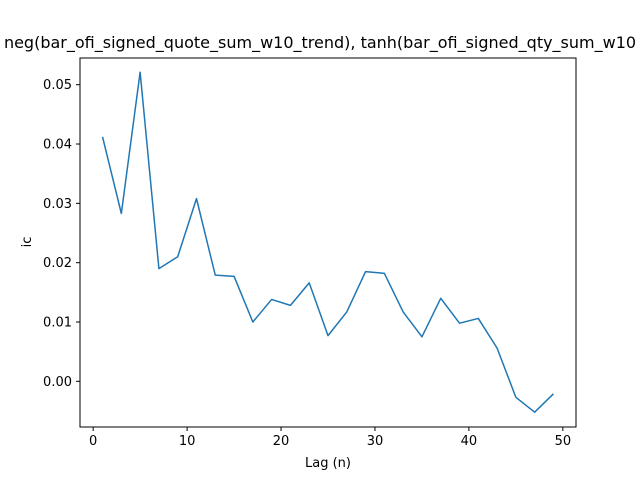 The height and width of the screenshot is (480, 640). What do you see at coordinates (281, 441) in the screenshot?
I see `x-tick-label: 20` at bounding box center [281, 441].